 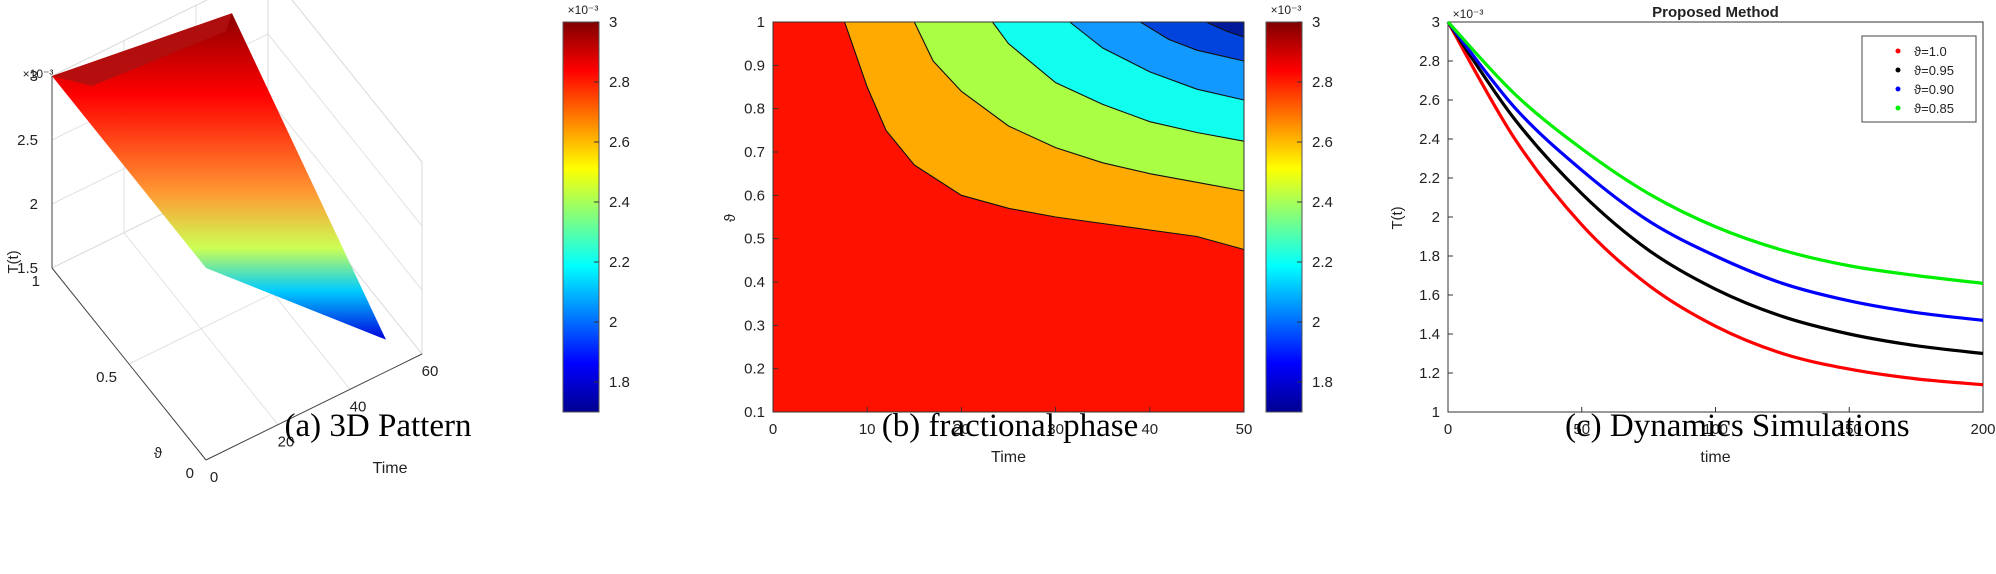 What do you see at coordinates (378, 426) in the screenshot?
I see `caption-a: (a) 3D Pattern` at bounding box center [378, 426].